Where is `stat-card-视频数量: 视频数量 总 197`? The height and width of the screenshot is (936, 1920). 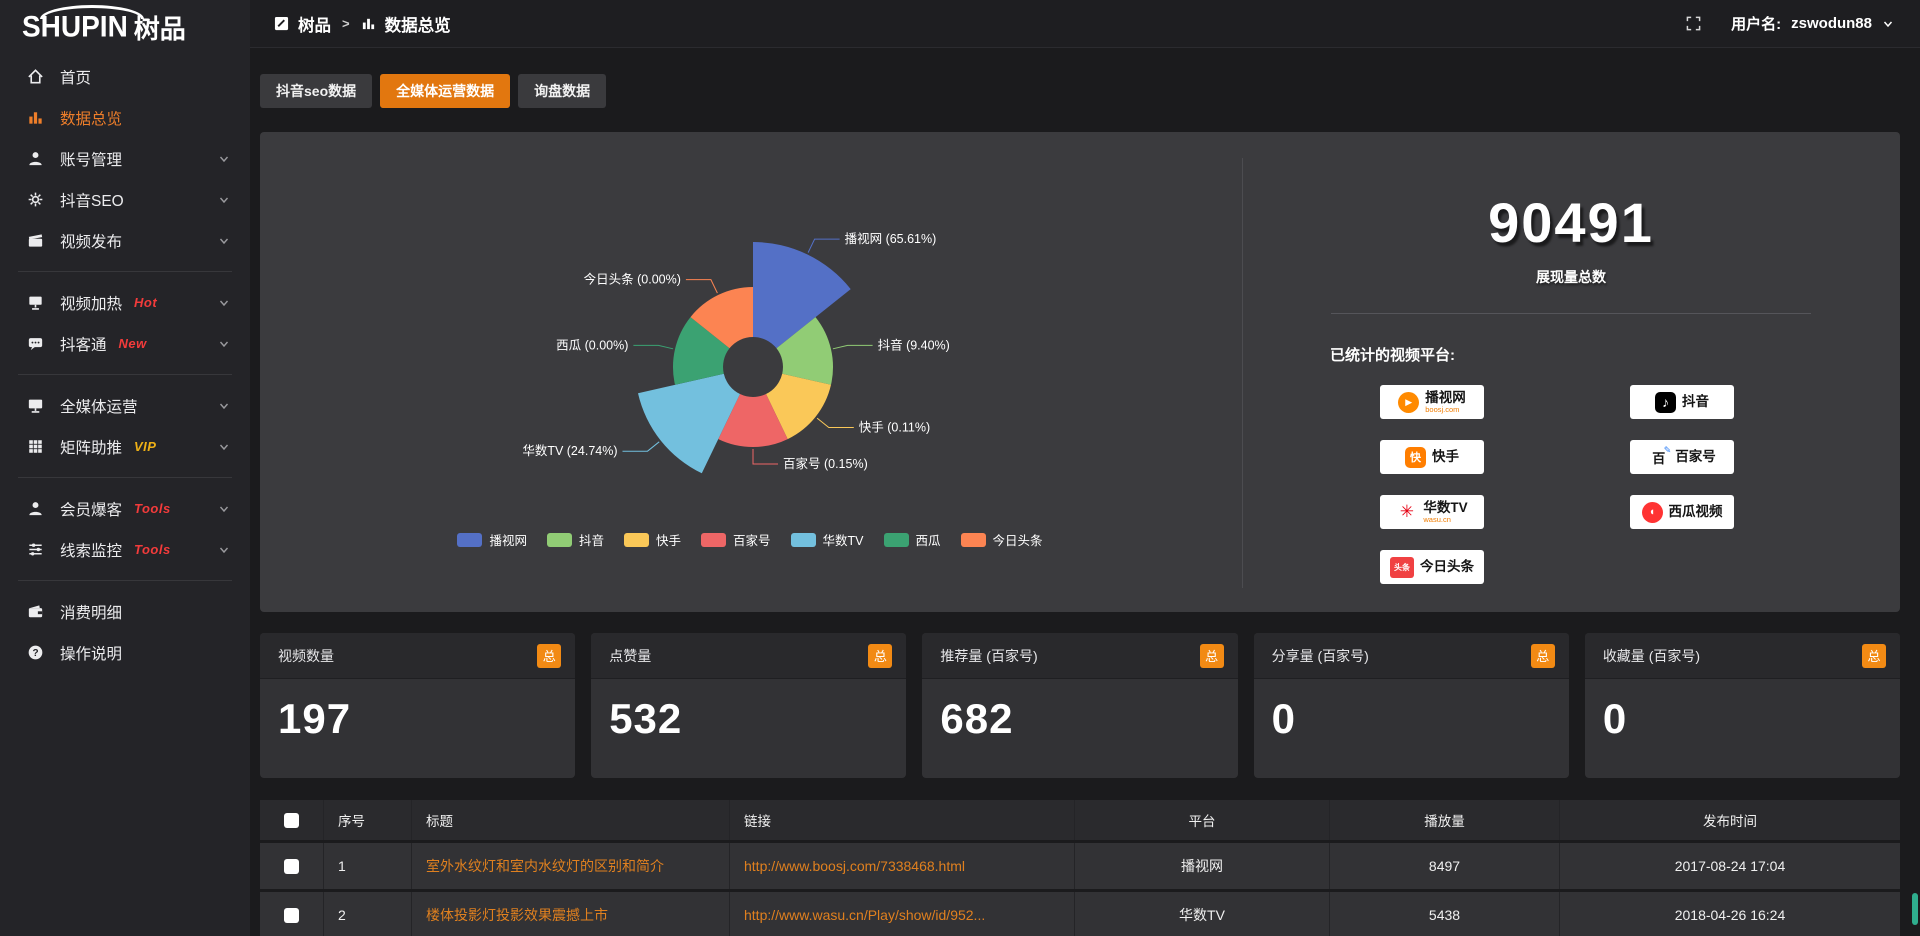
stat-card-视频数量: 视频数量 总 197 is located at coordinates (418, 705).